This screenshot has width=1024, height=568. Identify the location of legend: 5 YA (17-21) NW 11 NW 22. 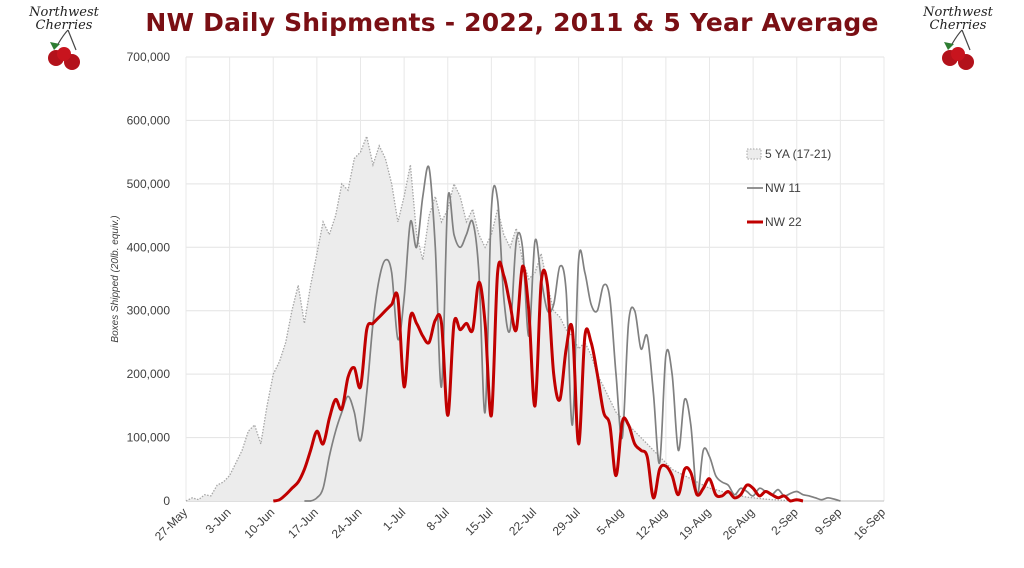
(788, 188).